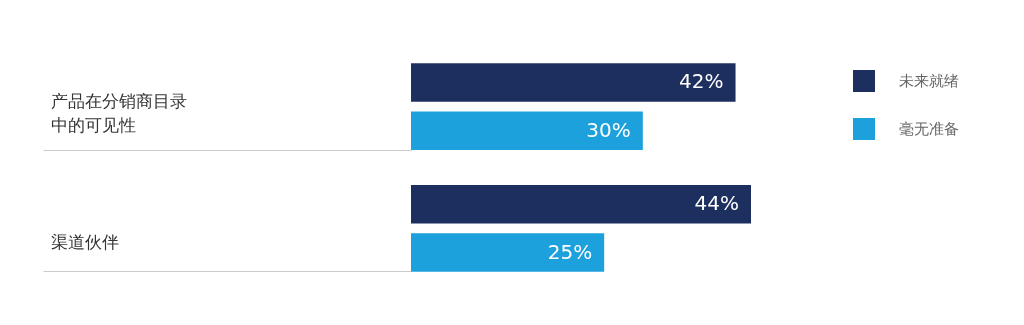 This screenshot has width=1024, height=325. I want to click on data-label: 25%, so click(570, 251).